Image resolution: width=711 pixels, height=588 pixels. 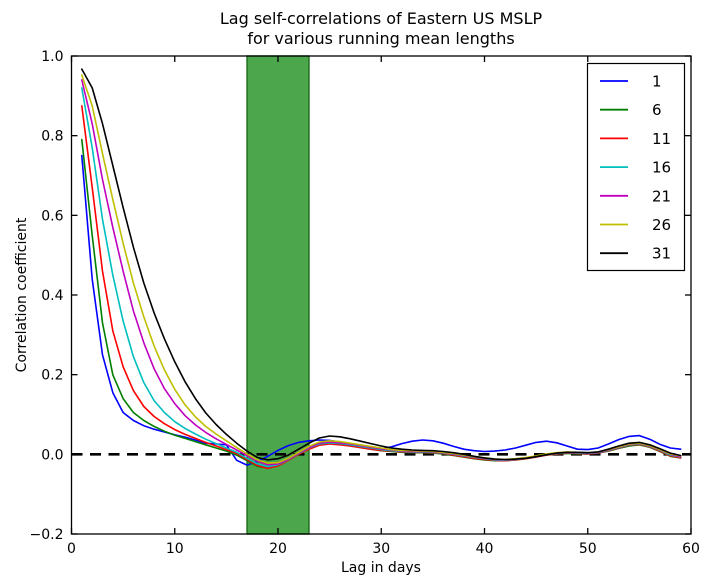 I want to click on x-tick-label: 50, so click(x=588, y=549).